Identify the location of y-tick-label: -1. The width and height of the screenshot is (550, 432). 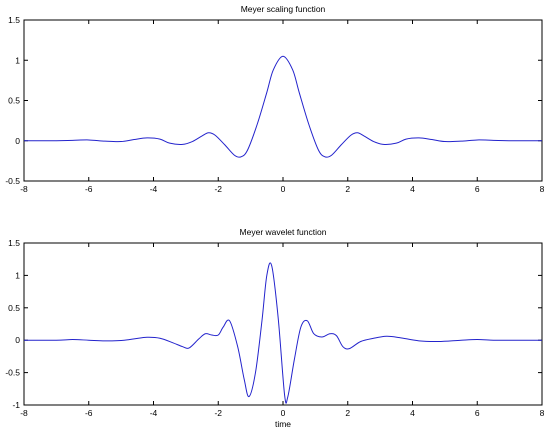
(16, 405).